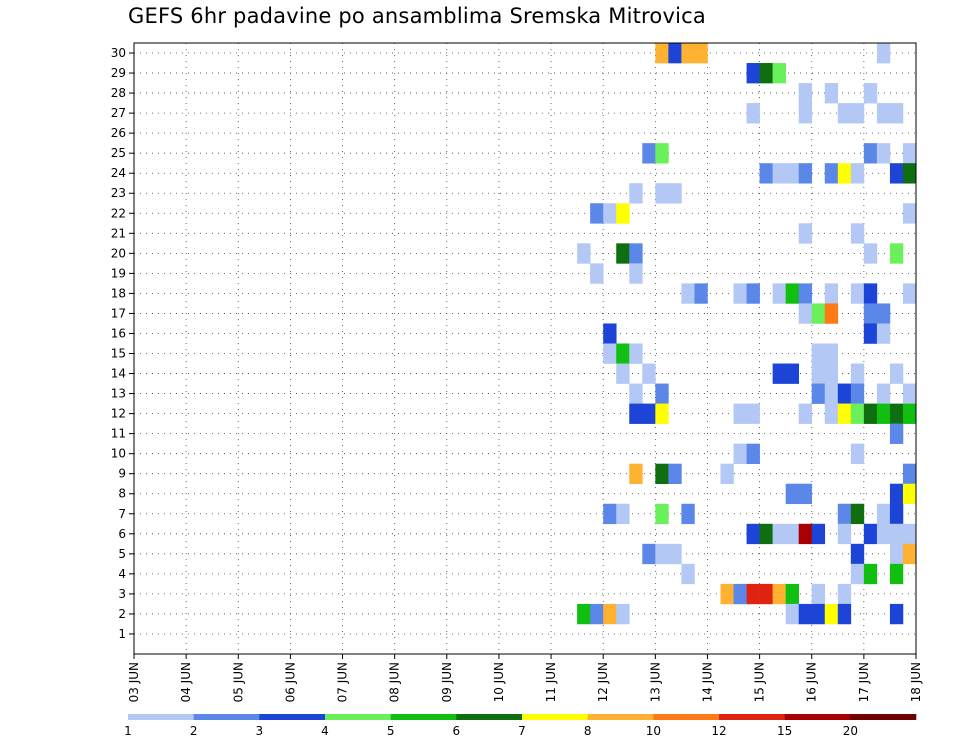  I want to click on colorbar-label: 15, so click(784, 731).